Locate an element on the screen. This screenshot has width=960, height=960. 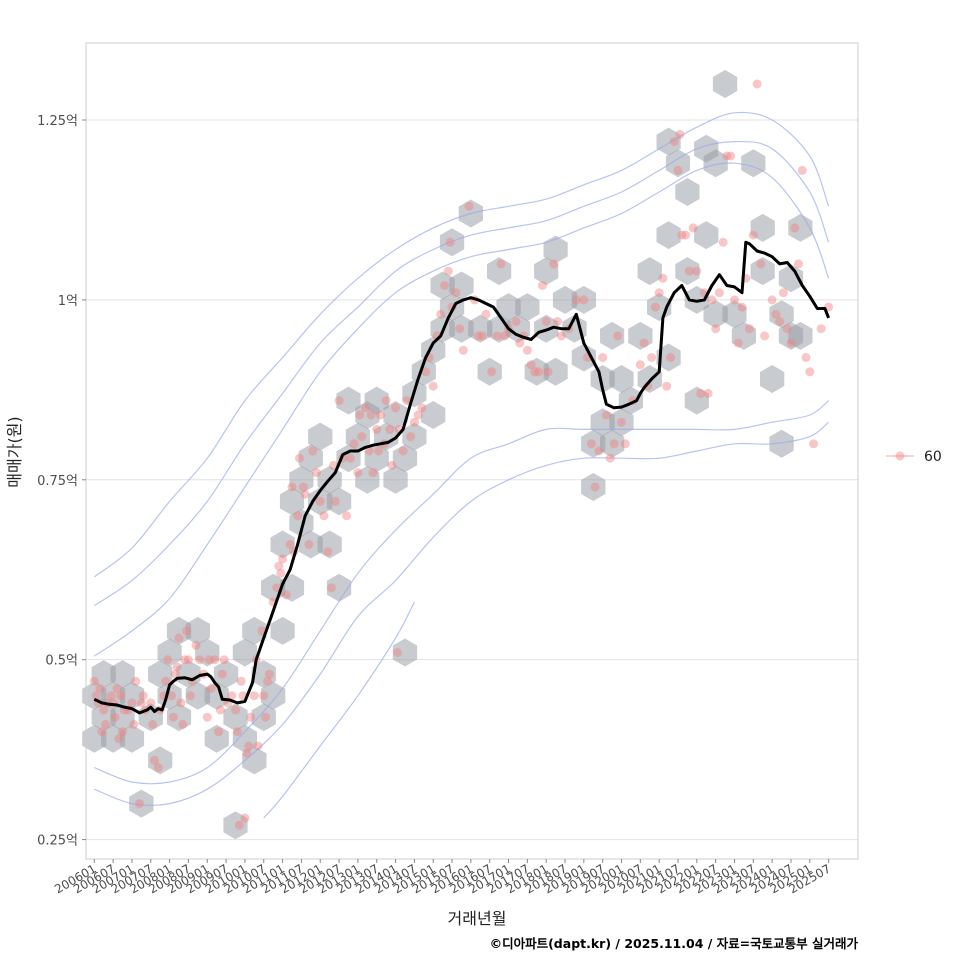
y-axis-title: 매매가(원) is located at coordinates (14, 451).